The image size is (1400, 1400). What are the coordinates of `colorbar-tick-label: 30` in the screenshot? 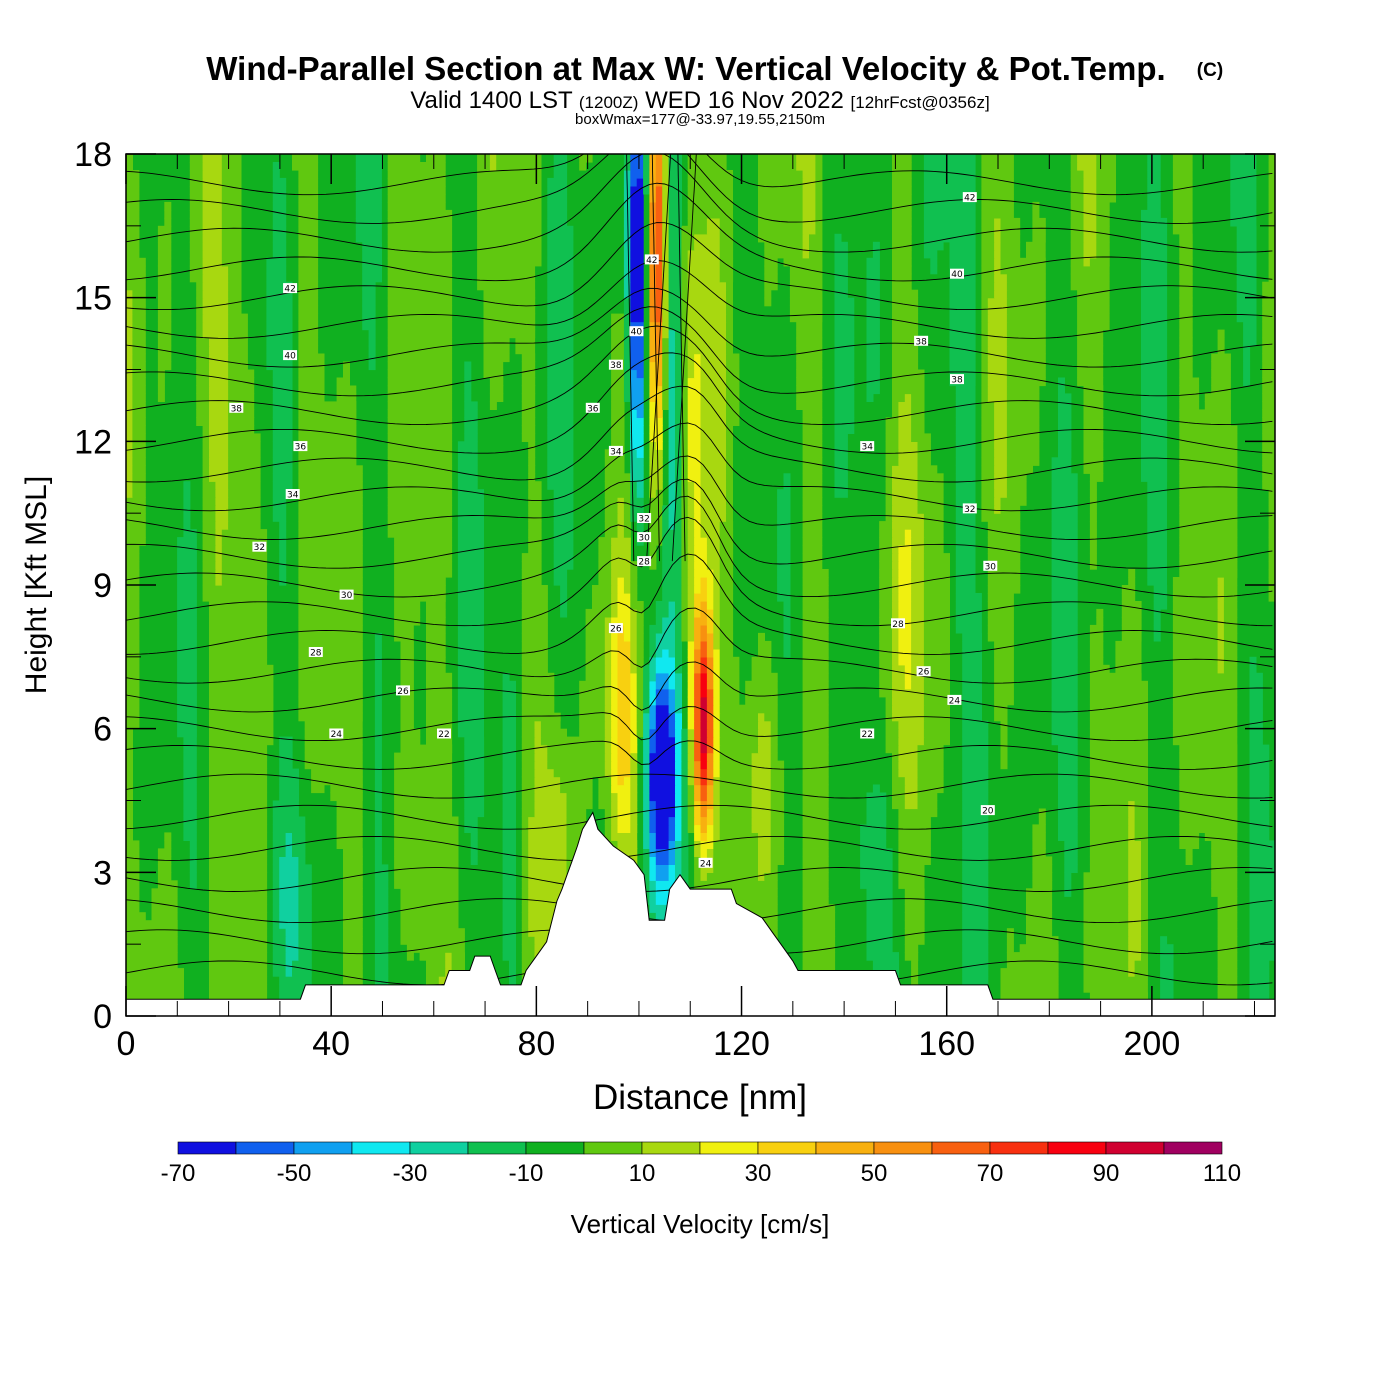 It's located at (758, 1173).